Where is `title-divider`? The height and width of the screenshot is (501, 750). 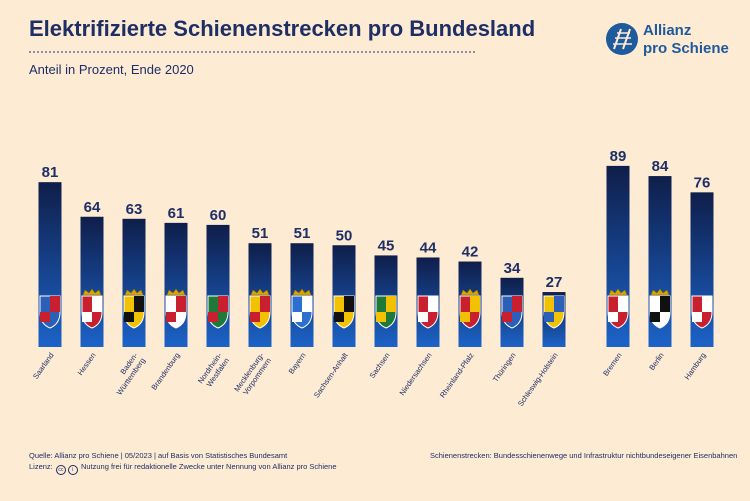
title-divider is located at coordinates (252, 52).